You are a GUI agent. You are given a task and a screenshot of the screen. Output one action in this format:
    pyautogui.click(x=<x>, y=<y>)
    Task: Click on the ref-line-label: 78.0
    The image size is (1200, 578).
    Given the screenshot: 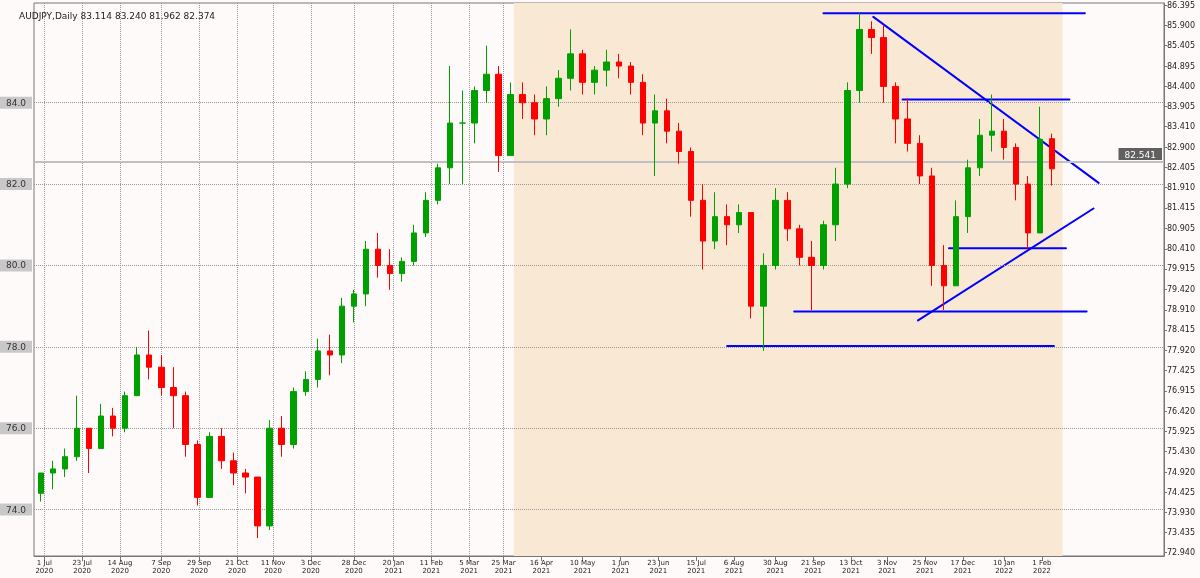 What is the action you would take?
    pyautogui.click(x=16, y=346)
    